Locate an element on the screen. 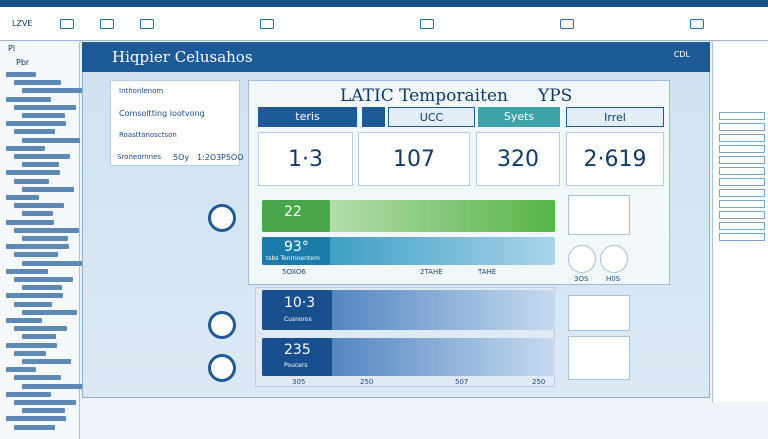 The width and height of the screenshot is (768, 439). summary-line: Comsoltting lootvong is located at coordinates (162, 113).